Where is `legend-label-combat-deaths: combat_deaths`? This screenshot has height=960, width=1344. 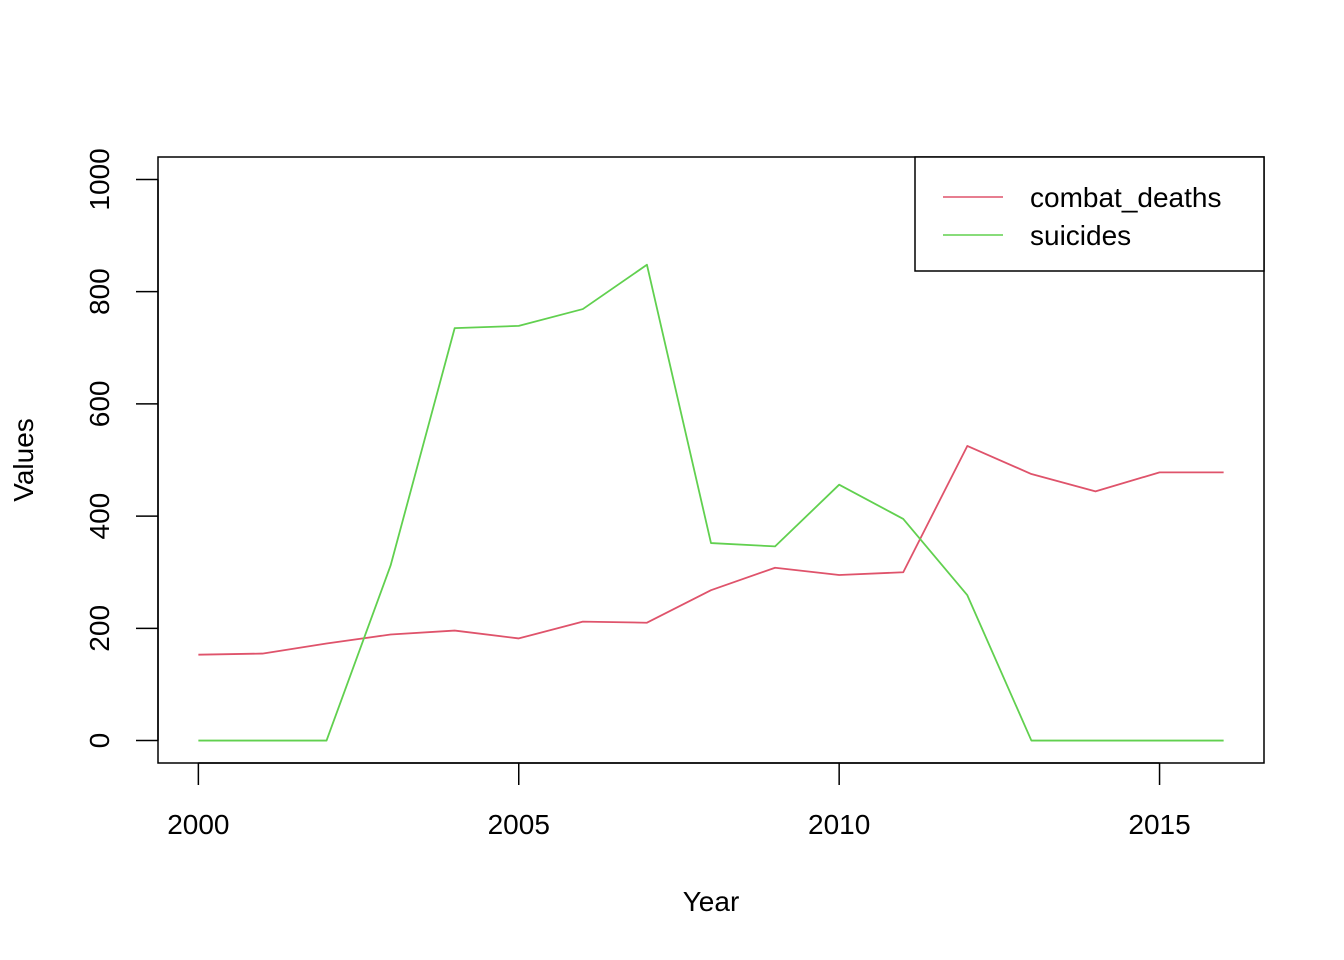 legend-label-combat-deaths: combat_deaths is located at coordinates (1125, 197).